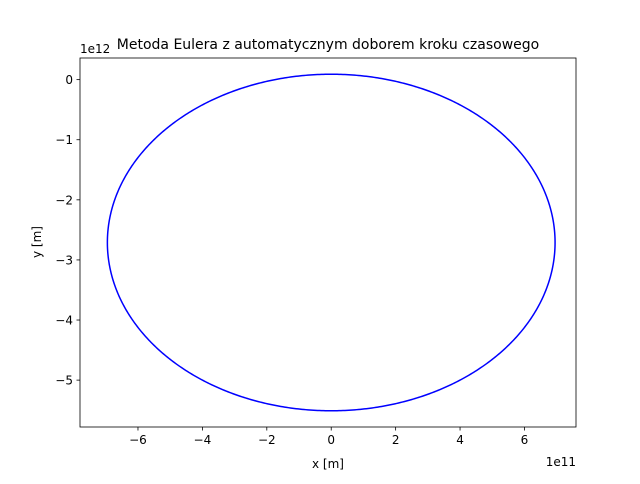 This screenshot has height=484, width=640. What do you see at coordinates (64, 260) in the screenshot?
I see `y-tick-label: −3` at bounding box center [64, 260].